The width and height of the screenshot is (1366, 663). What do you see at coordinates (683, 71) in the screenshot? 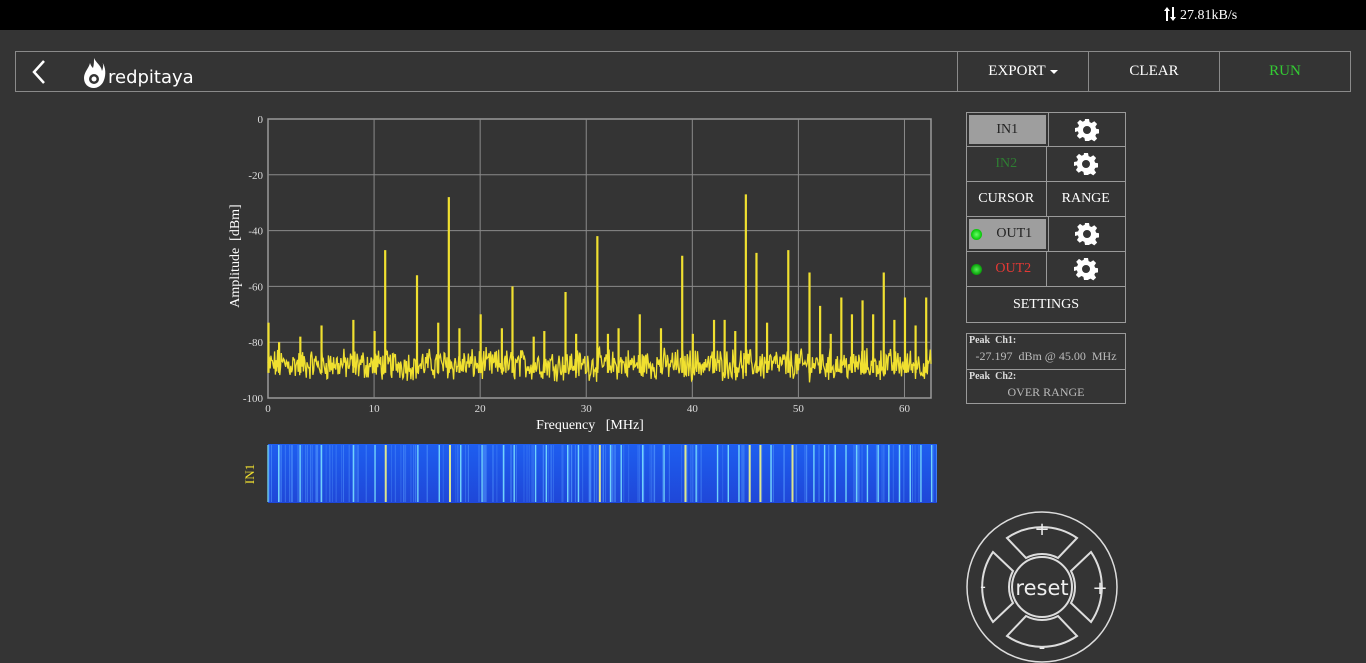
I see `toolbar: redpitaya EXPORT CLEAR RUN` at bounding box center [683, 71].